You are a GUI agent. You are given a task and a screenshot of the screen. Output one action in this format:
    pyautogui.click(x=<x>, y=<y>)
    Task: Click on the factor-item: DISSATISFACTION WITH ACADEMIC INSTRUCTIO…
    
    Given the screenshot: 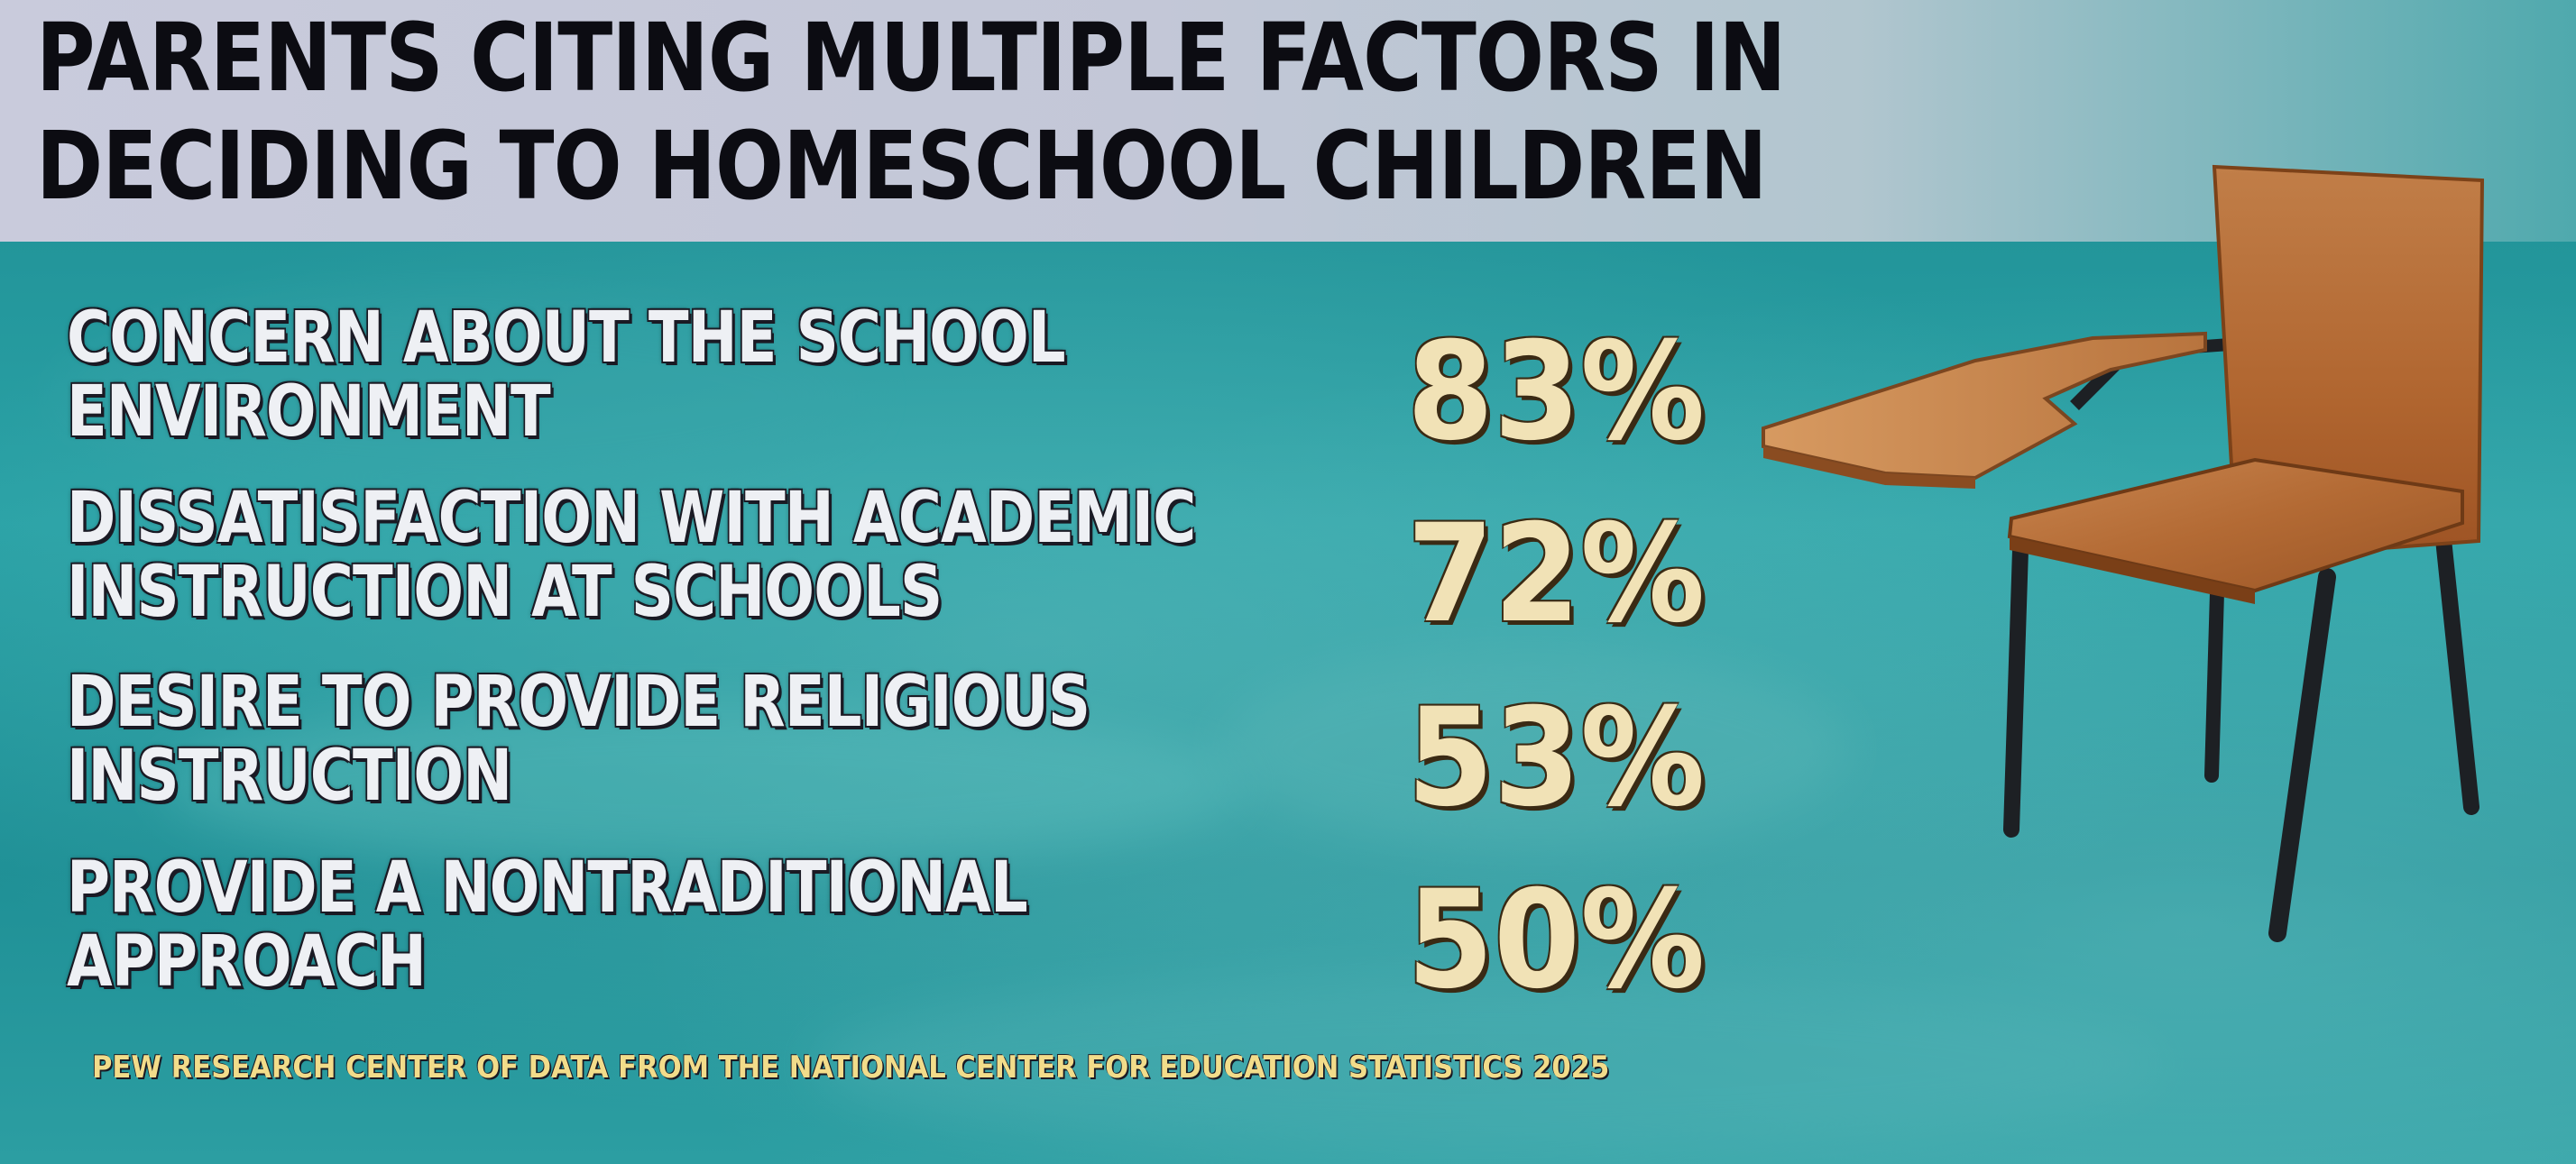 What is the action you would take?
    pyautogui.click(x=698, y=555)
    